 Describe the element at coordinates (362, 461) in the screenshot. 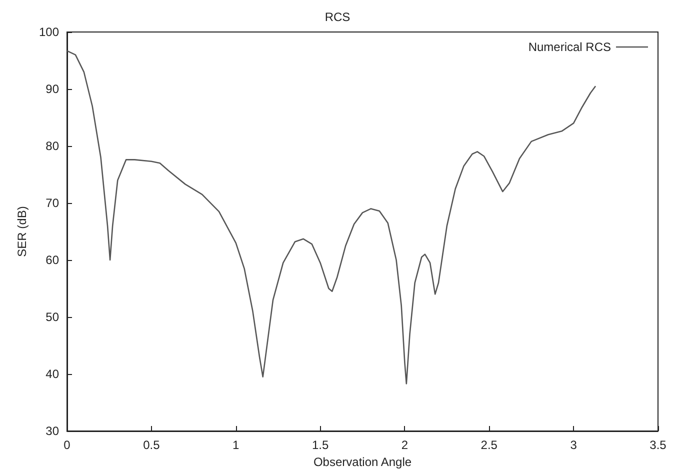

I see `x-axis-title: Observation Angle` at that location.